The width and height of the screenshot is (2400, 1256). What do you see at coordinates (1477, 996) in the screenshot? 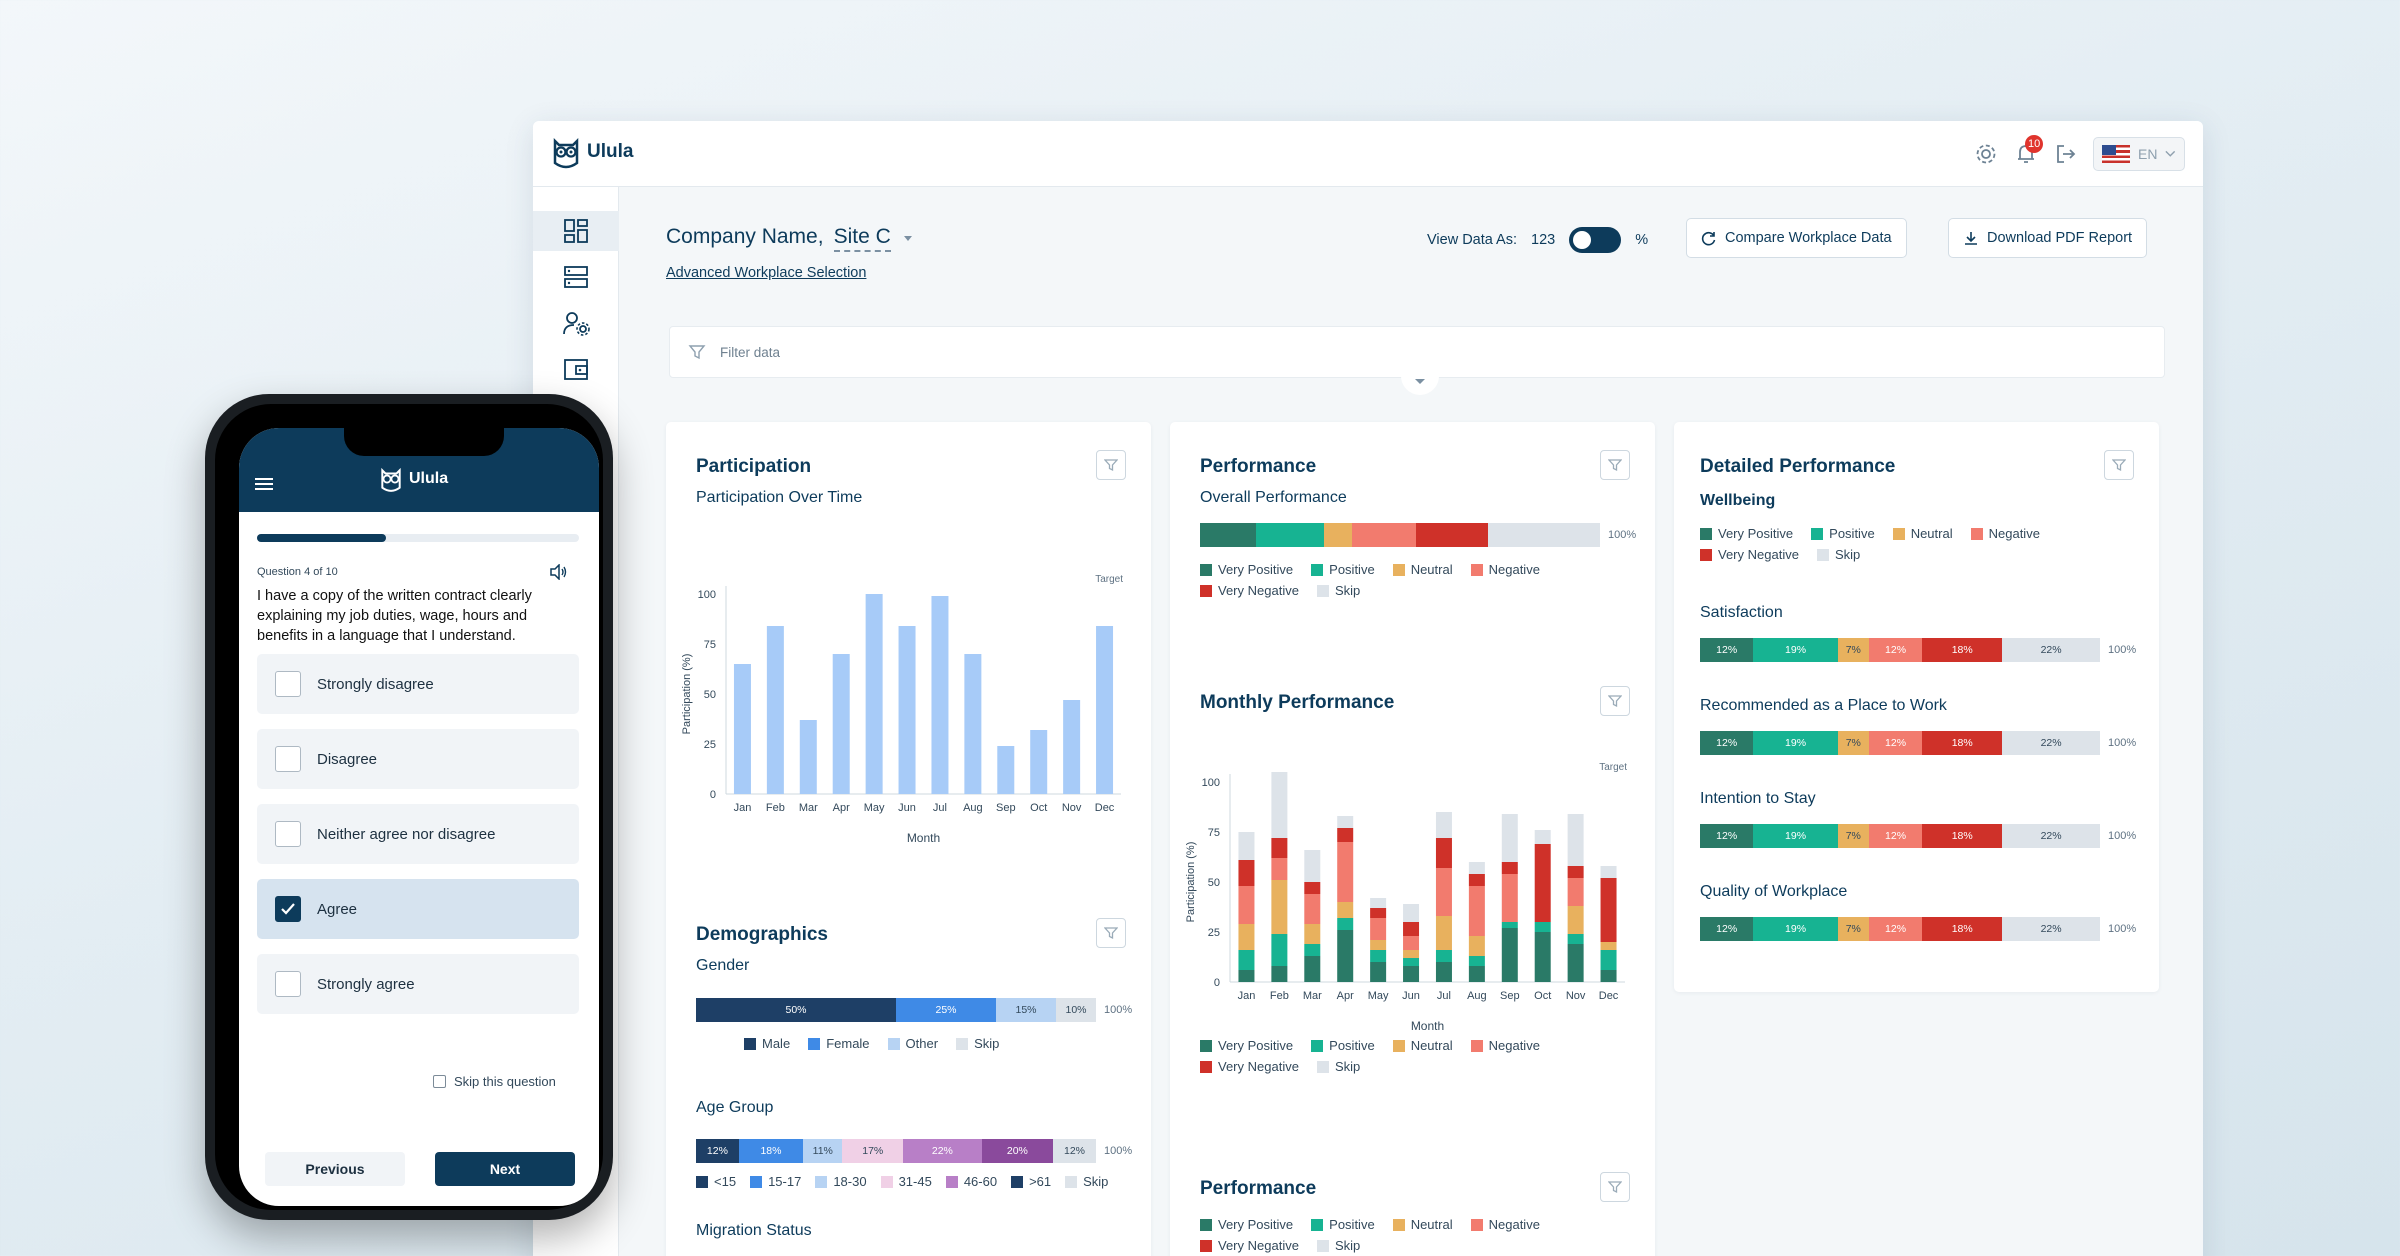
I see `x-tick-label: Aug` at bounding box center [1477, 996].